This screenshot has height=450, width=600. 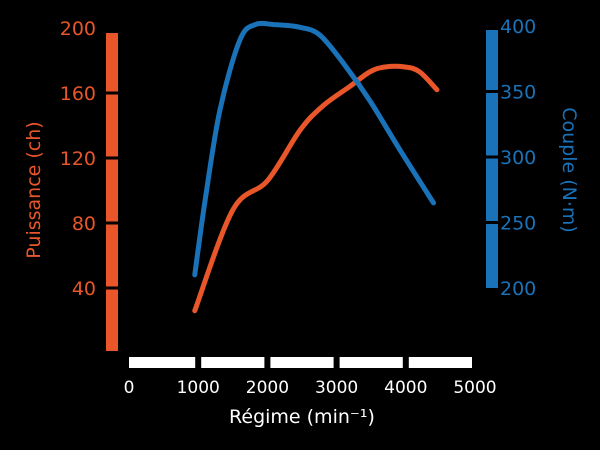 What do you see at coordinates (405, 388) in the screenshot?
I see `x-tick-label: 4000` at bounding box center [405, 388].